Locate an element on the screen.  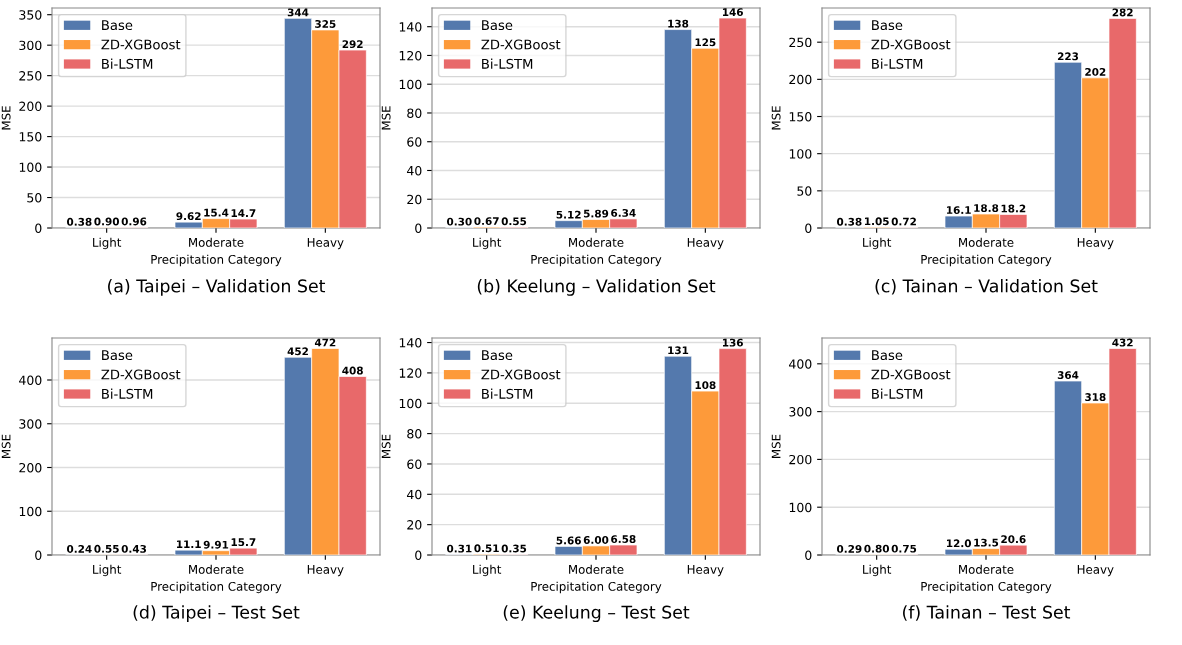
data-label: 14.7 is located at coordinates (243, 213).